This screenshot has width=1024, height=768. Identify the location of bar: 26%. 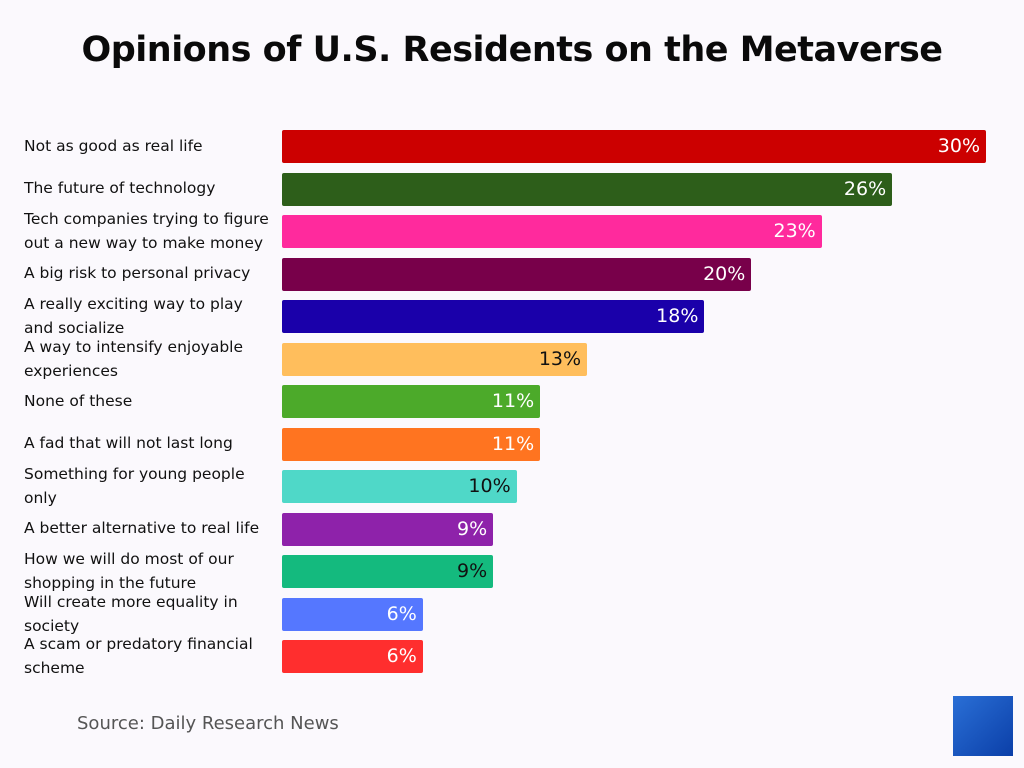
(587, 189).